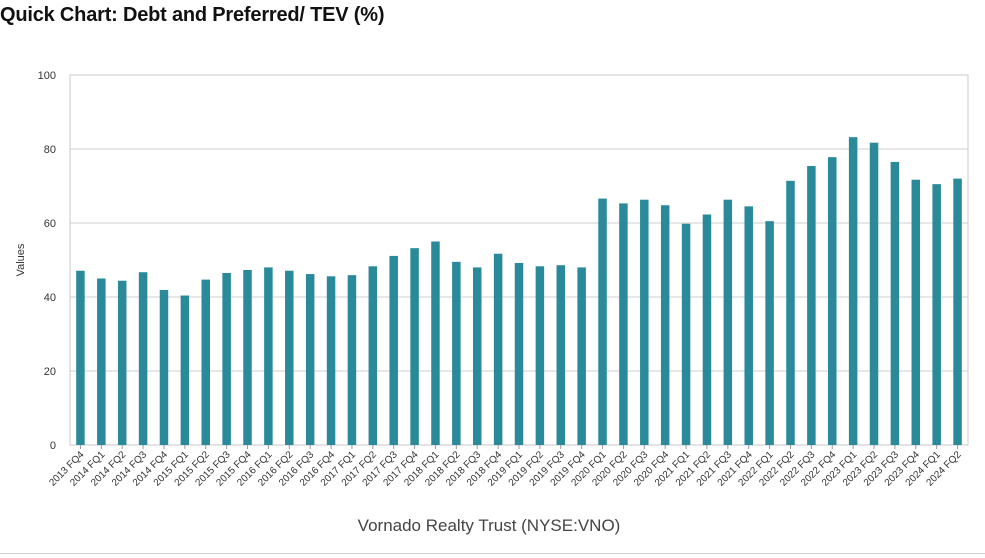 Image resolution: width=985 pixels, height=558 pixels. Describe the element at coordinates (50, 298) in the screenshot. I see `y-tick-label: 40` at that location.